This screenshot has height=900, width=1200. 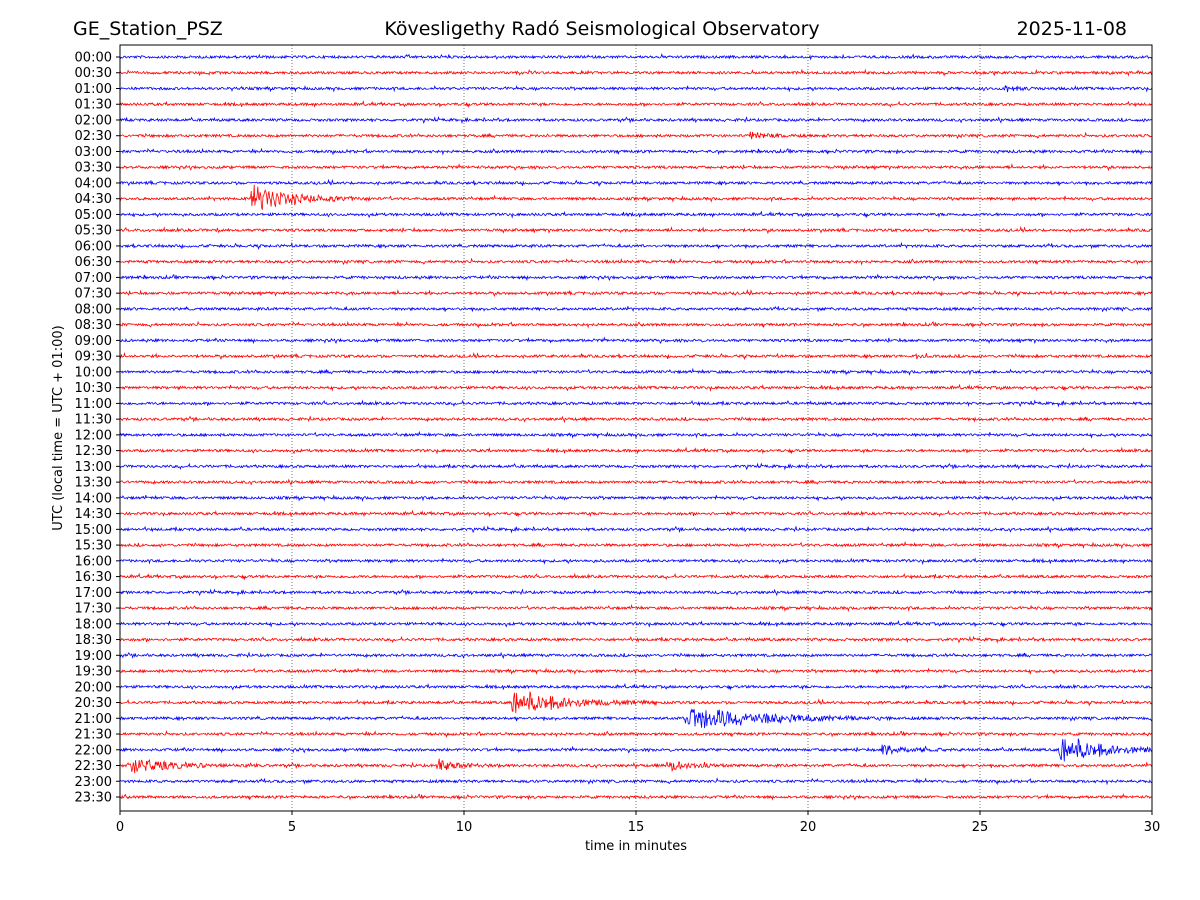 I want to click on y-tick-label: 19:30, so click(x=93, y=672).